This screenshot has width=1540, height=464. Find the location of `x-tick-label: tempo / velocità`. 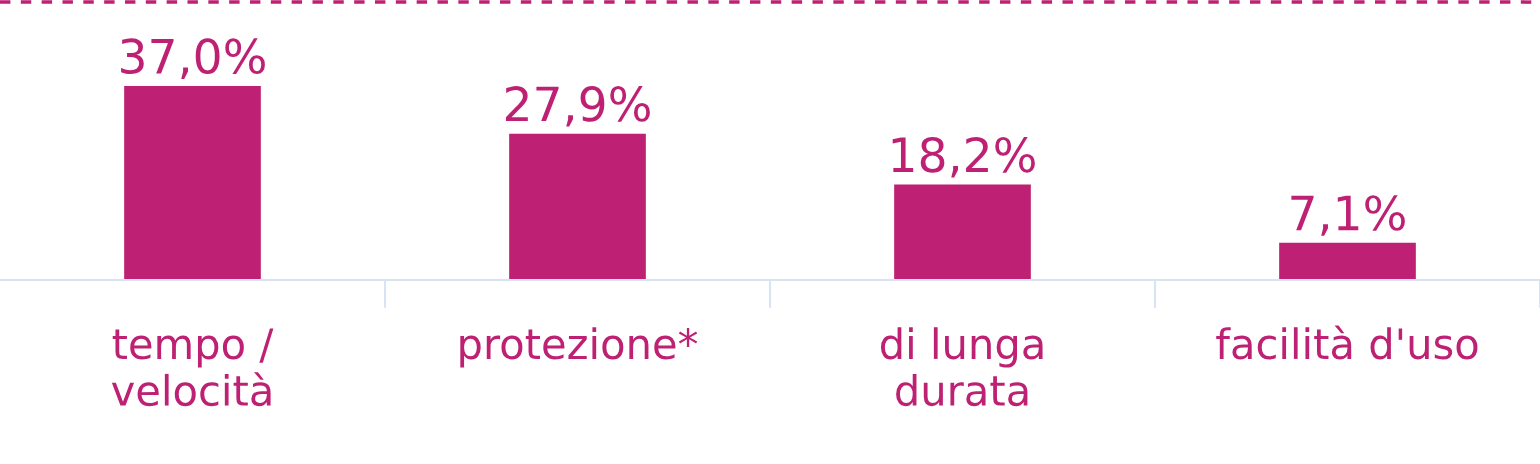

x-tick-label: tempo / velocità is located at coordinates (192, 367).